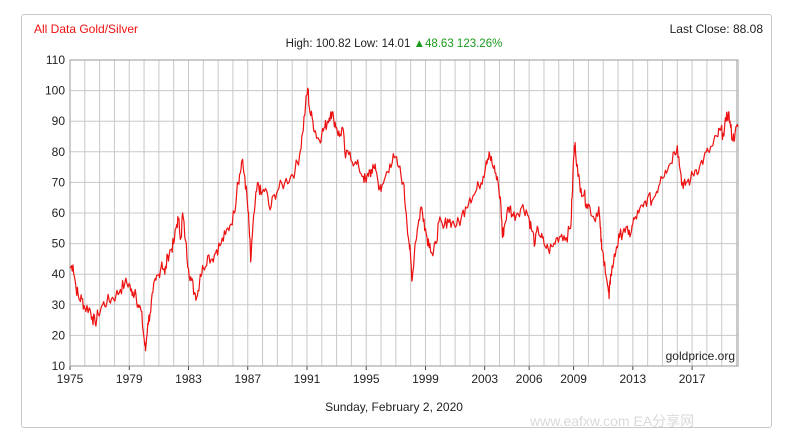  Describe the element at coordinates (529, 379) in the screenshot. I see `x-tick-label: 2006` at that location.